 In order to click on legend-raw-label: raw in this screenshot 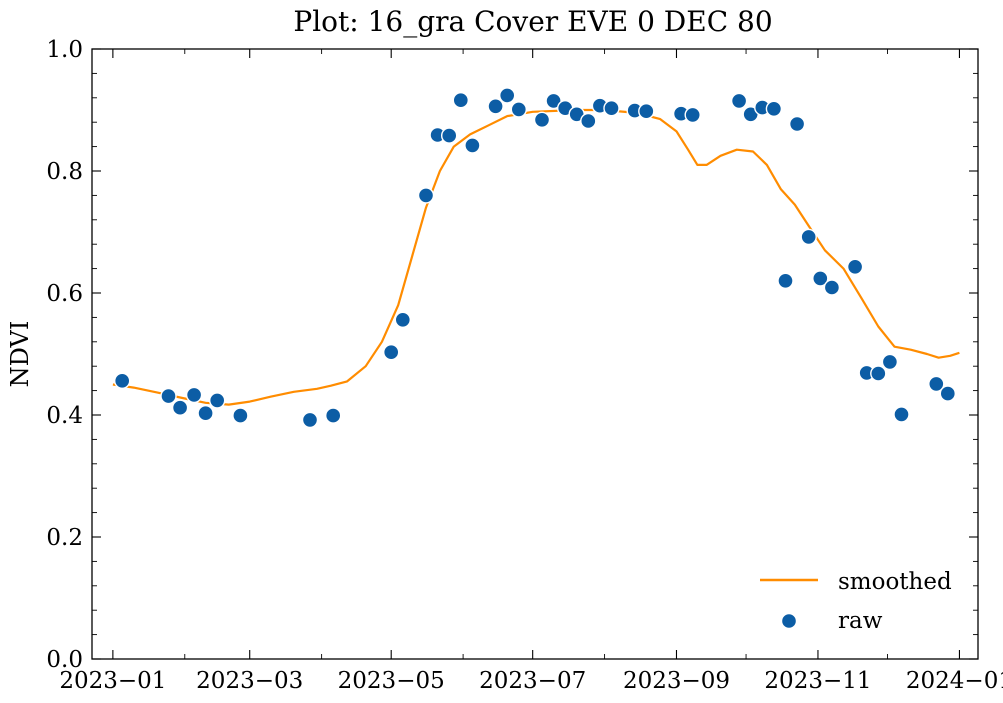, I will do `click(860, 621)`.